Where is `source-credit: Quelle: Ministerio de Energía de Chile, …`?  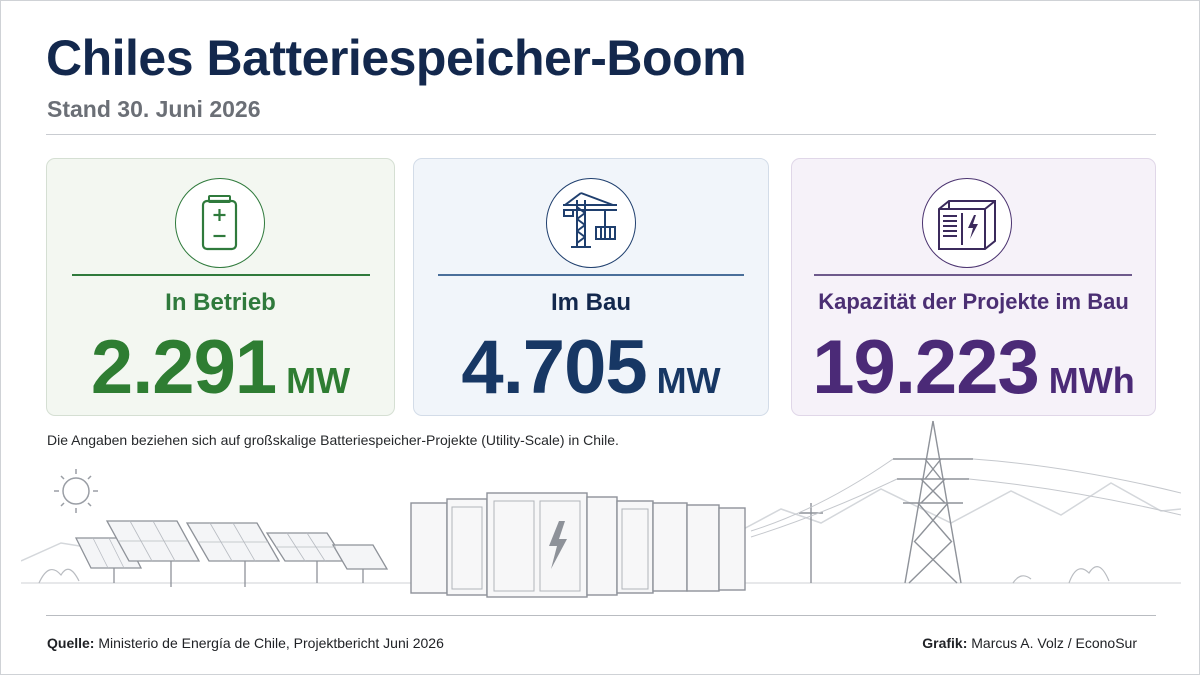
source-credit: Quelle: Ministerio de Energía de Chile, … is located at coordinates (245, 643).